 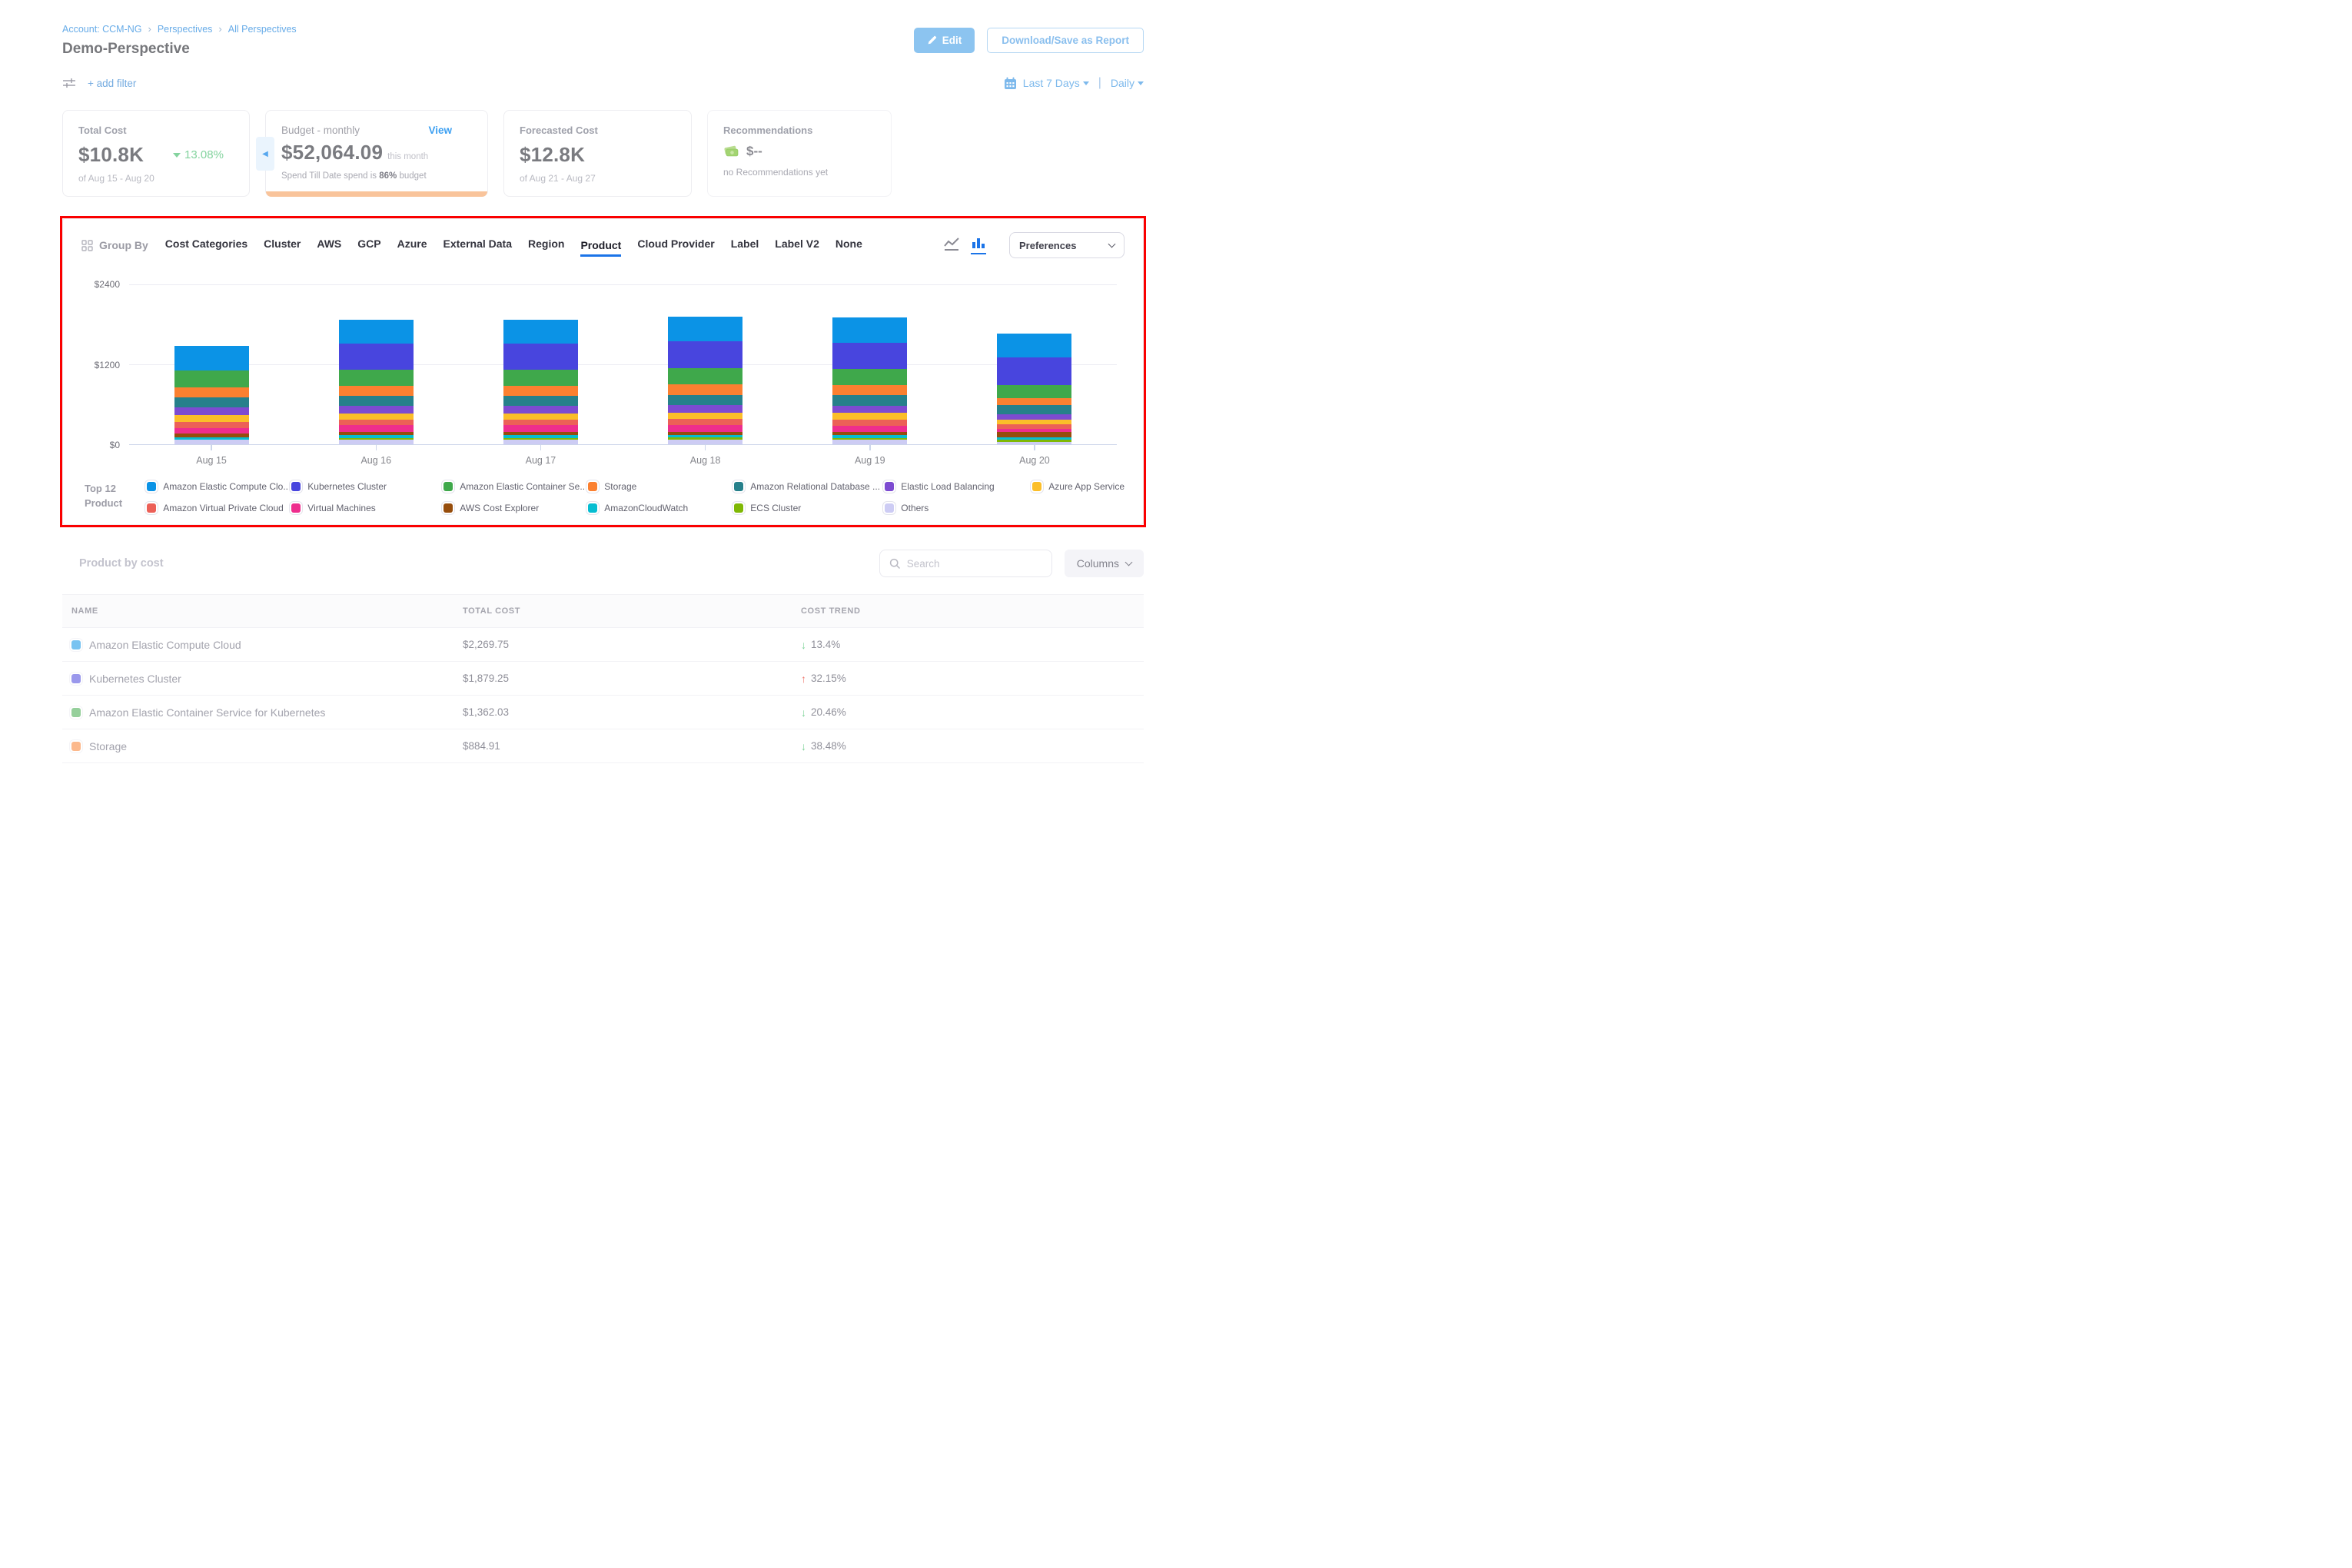 What do you see at coordinates (265, 154) in the screenshot?
I see `budget-prev-arrow-button: ◀` at bounding box center [265, 154].